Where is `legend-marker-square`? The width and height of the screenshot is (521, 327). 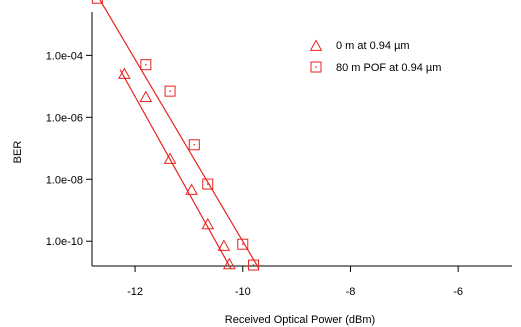
legend-marker-square is located at coordinates (316, 67).